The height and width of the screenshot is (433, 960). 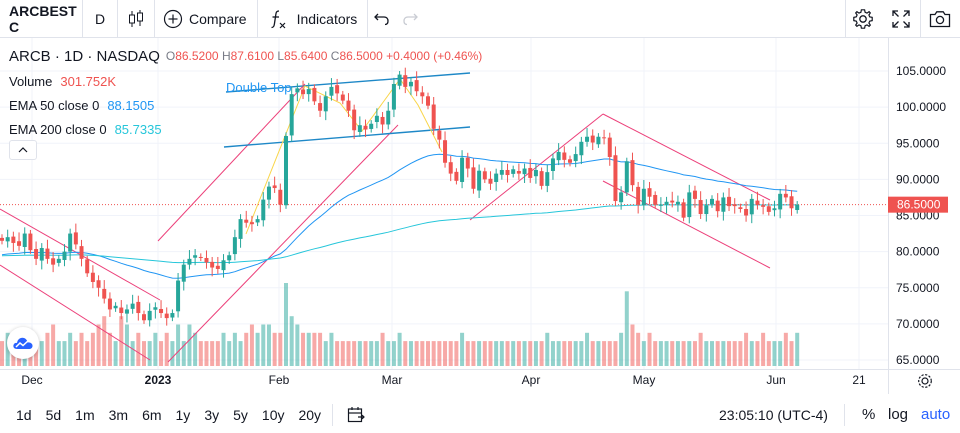 I want to click on log-scale-toggle: log, so click(x=898, y=414).